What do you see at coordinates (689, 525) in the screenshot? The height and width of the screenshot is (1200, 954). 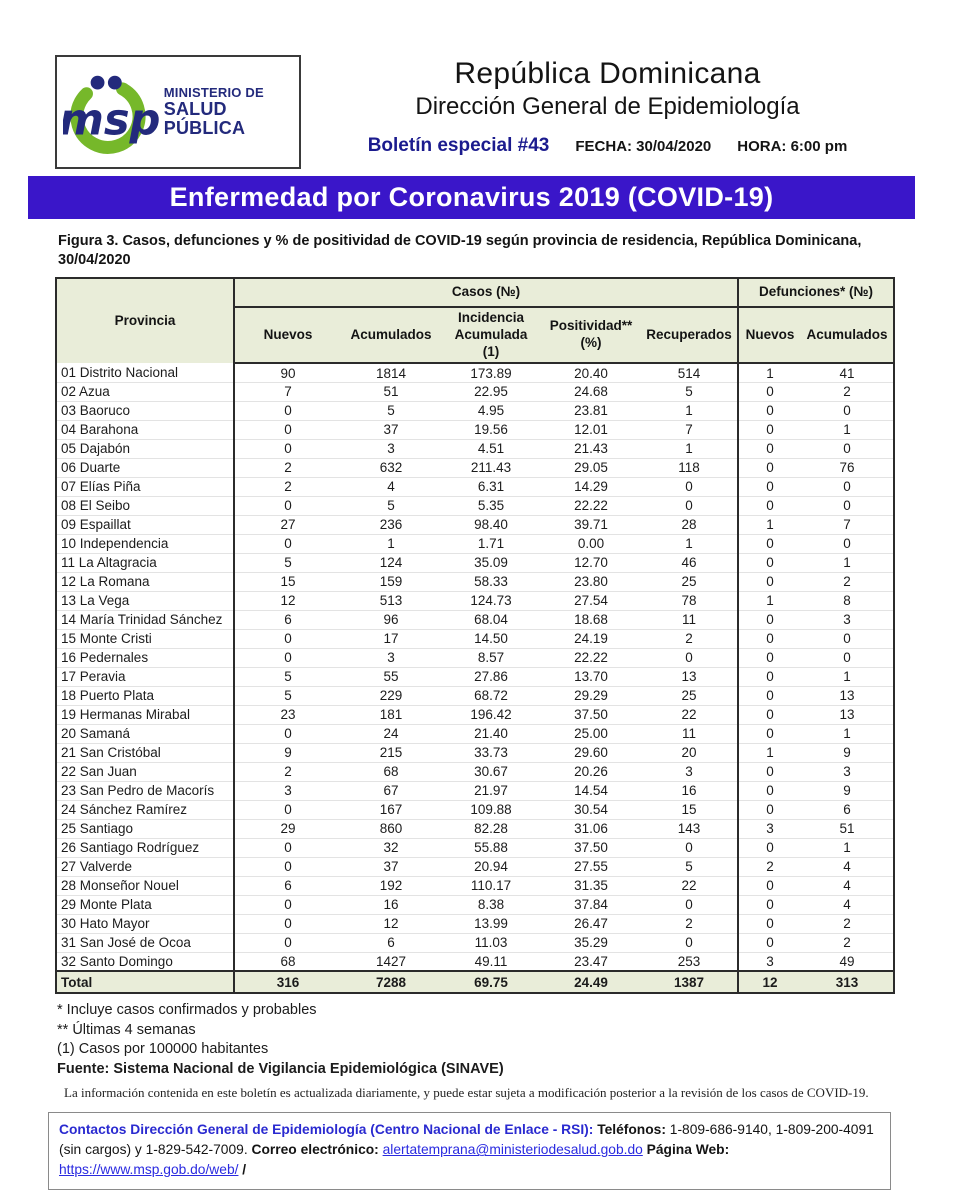 I see `value-cell: 28` at bounding box center [689, 525].